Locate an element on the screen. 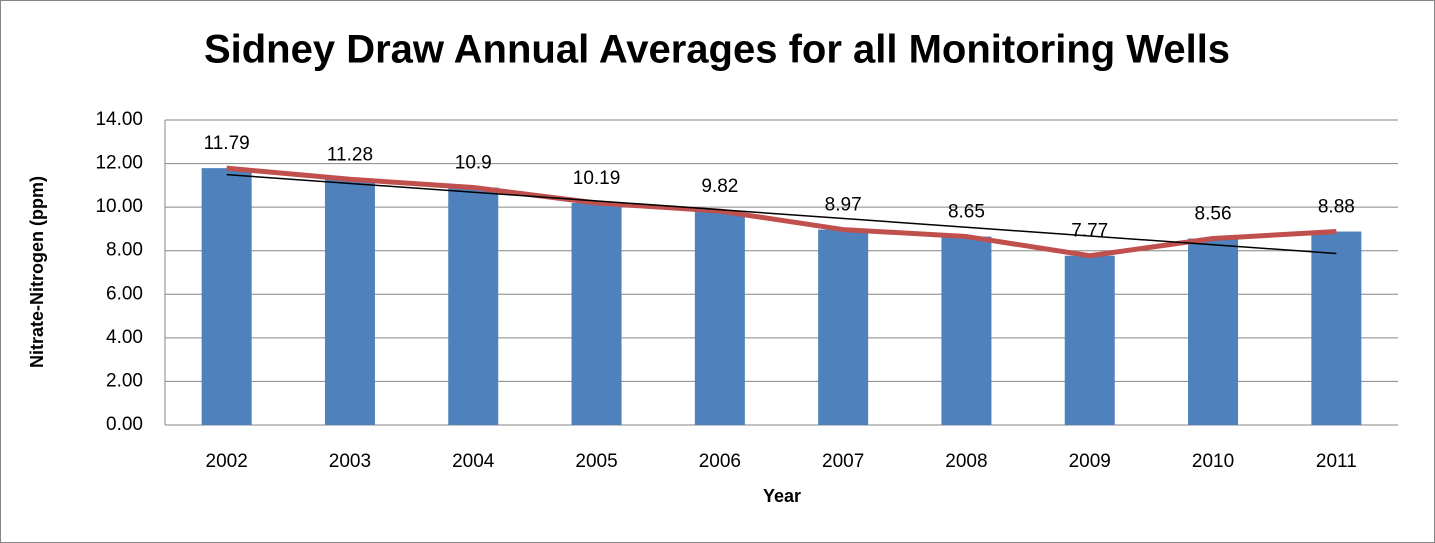 Image resolution: width=1435 pixels, height=543 pixels. y-tick-label: 0.00 is located at coordinates (124, 424).